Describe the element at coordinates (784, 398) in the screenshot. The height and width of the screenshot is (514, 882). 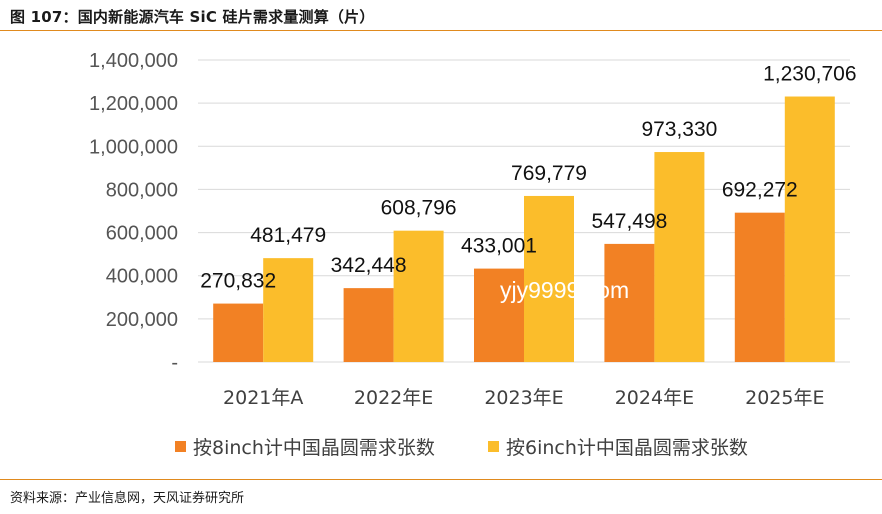
I see `x-category-label: 2025年E` at that location.